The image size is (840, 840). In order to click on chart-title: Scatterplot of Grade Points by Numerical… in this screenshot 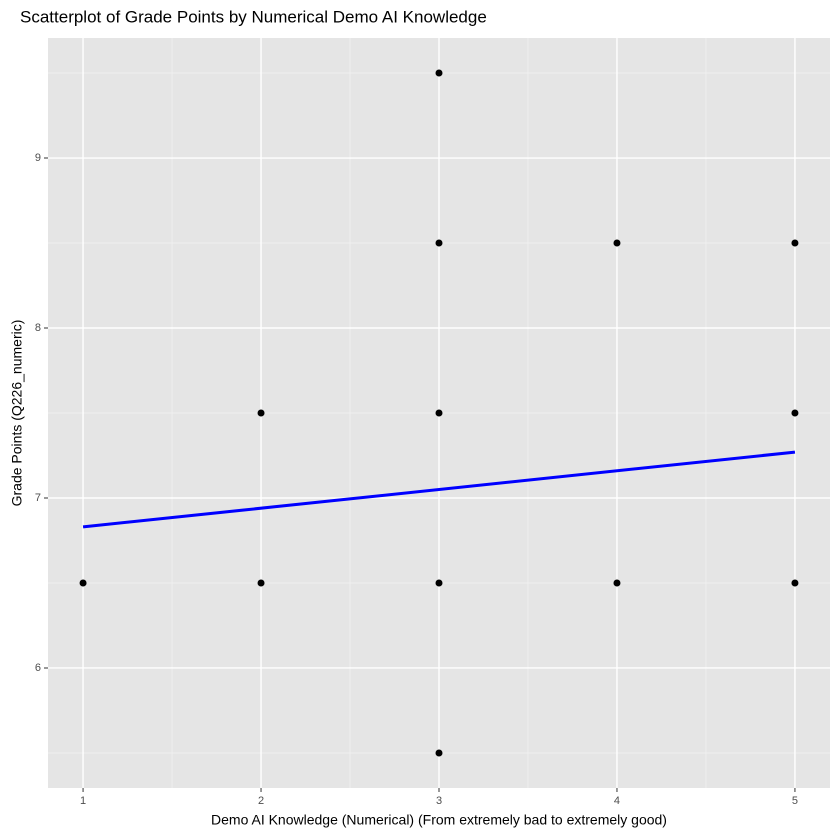, I will do `click(253, 16)`.